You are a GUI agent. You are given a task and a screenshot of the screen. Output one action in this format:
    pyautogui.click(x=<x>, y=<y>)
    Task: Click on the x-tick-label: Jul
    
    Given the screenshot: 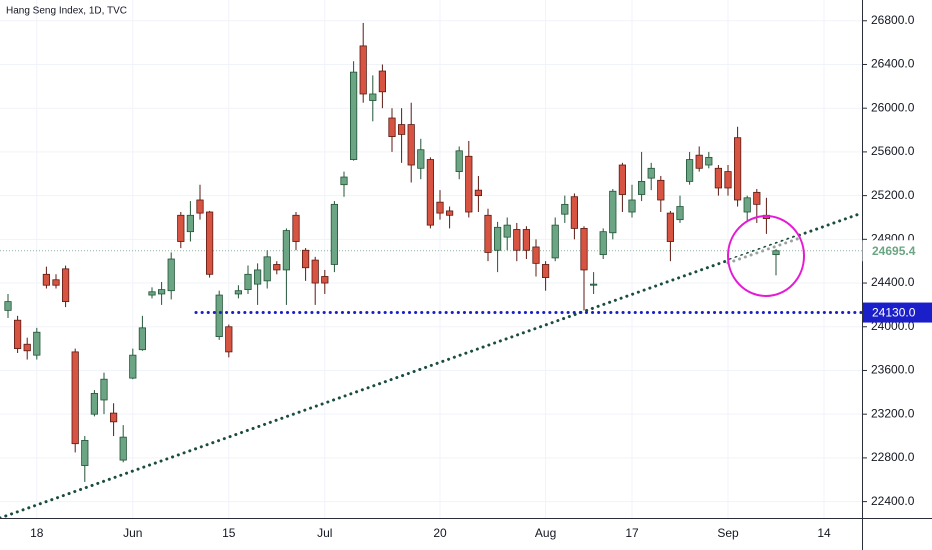 What is the action you would take?
    pyautogui.click(x=324, y=533)
    